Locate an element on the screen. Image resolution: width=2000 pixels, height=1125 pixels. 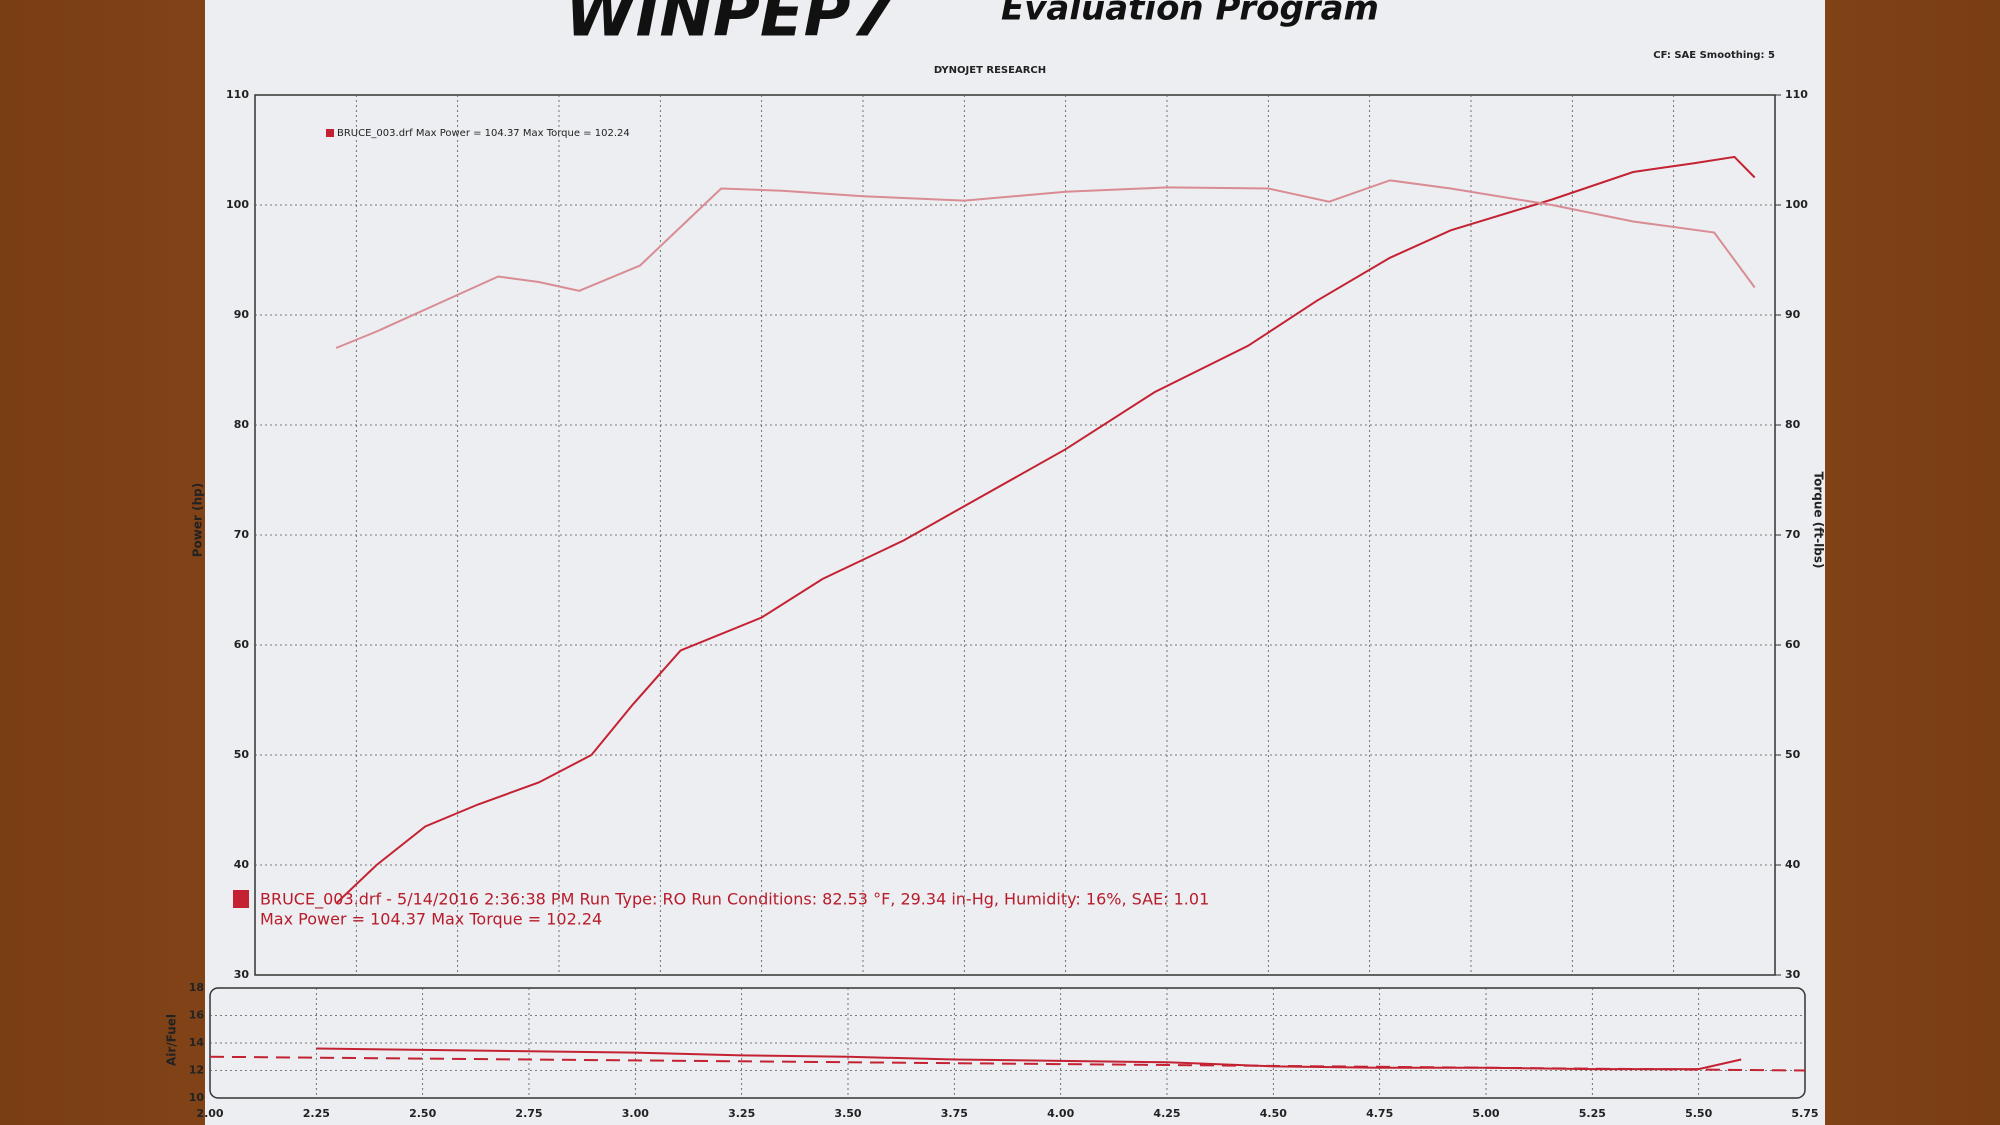
y-tick-label: 50 is located at coordinates (242, 754).